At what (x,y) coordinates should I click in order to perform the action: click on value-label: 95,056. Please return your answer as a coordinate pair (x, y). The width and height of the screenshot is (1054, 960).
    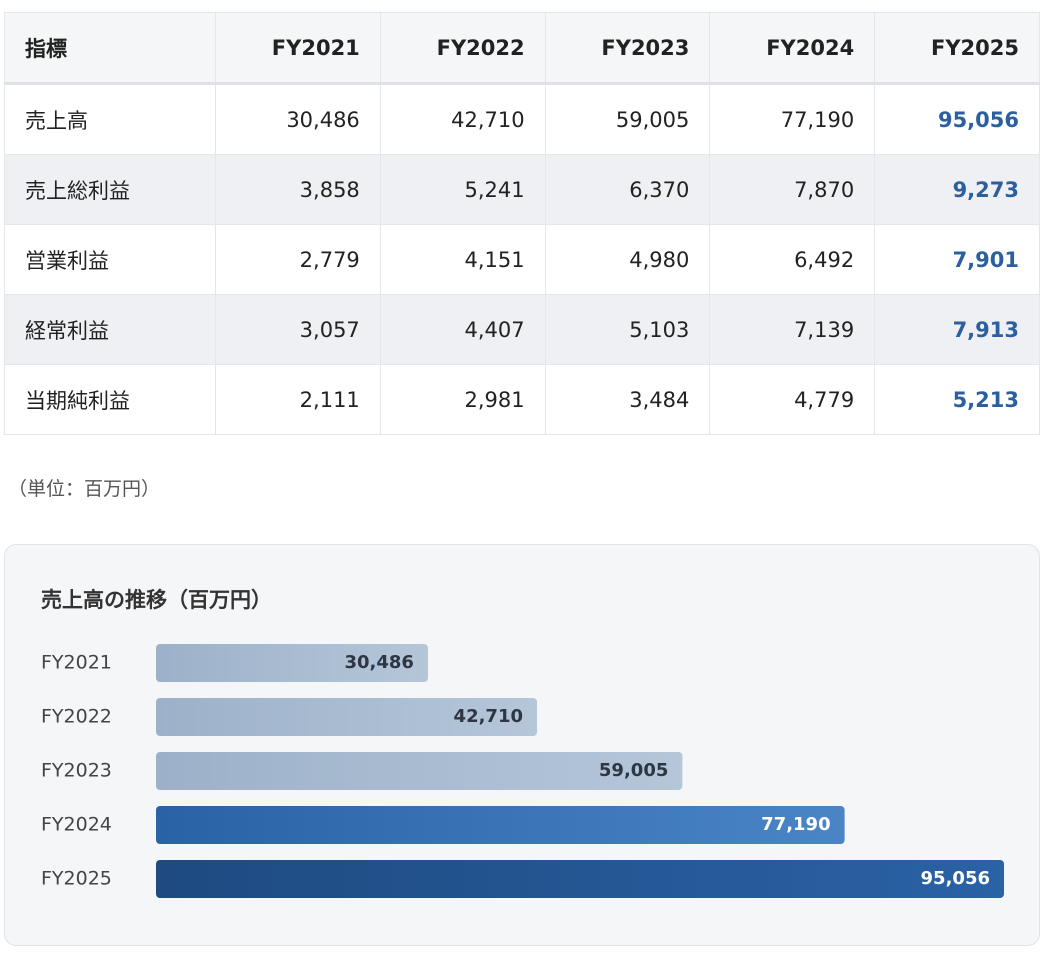
    Looking at the image, I should click on (955, 878).